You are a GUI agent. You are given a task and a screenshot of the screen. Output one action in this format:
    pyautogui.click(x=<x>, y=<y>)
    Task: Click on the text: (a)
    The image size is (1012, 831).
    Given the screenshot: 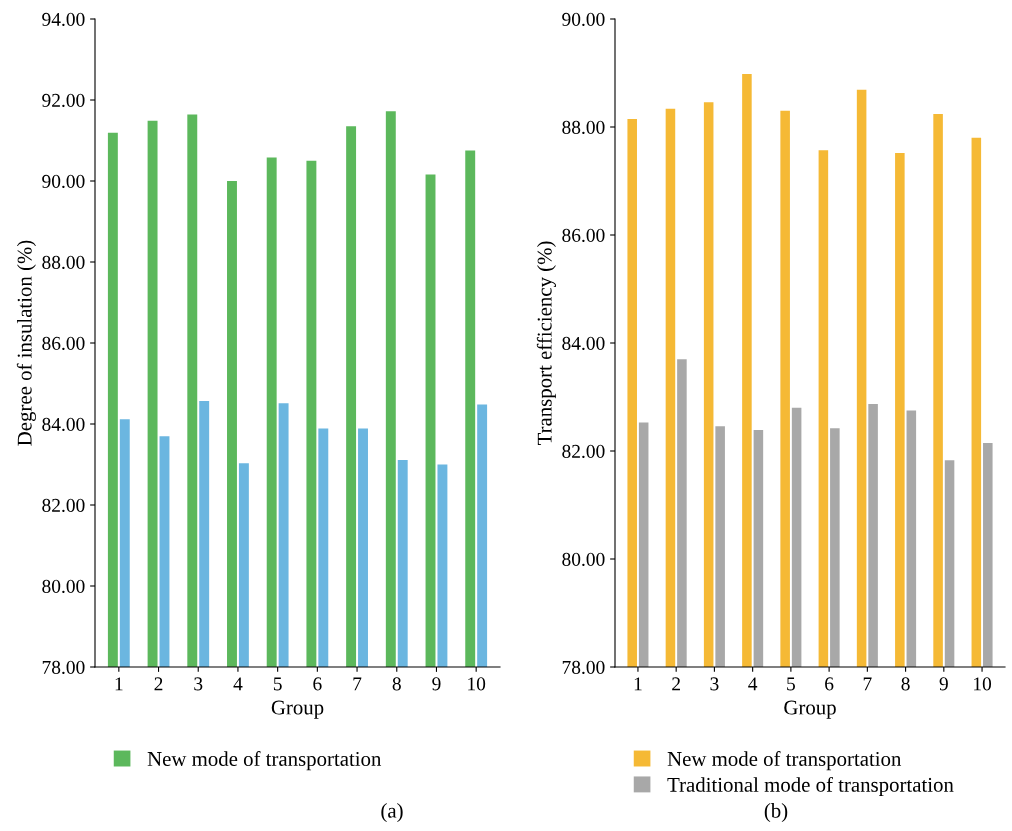 What is the action you would take?
    pyautogui.click(x=392, y=812)
    